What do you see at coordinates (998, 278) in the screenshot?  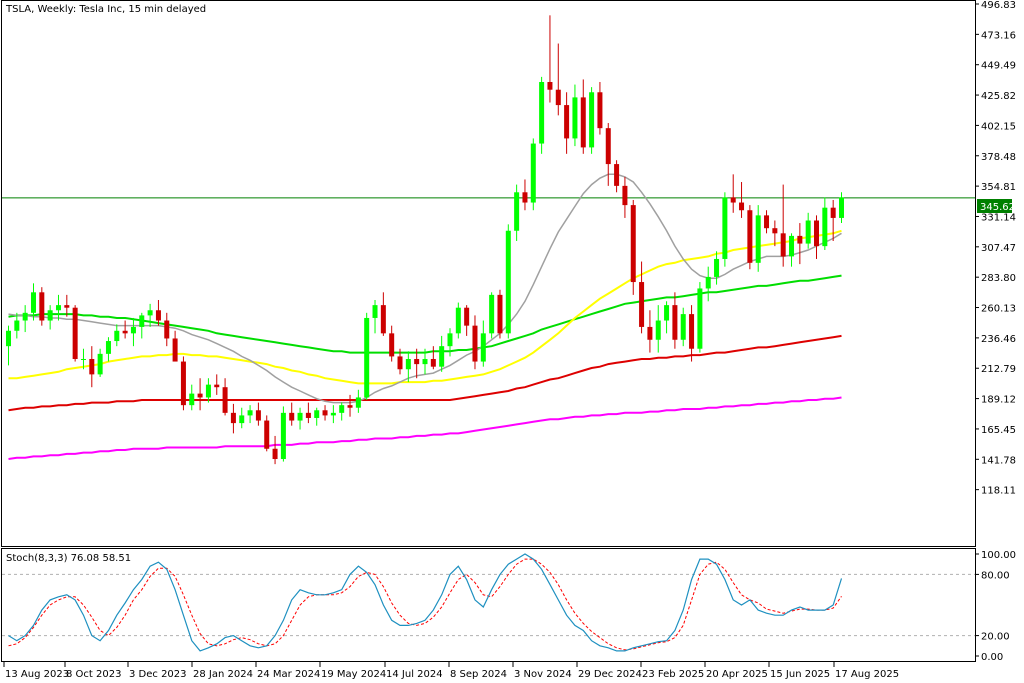 I see `price-tick-label: 283.80` at bounding box center [998, 278].